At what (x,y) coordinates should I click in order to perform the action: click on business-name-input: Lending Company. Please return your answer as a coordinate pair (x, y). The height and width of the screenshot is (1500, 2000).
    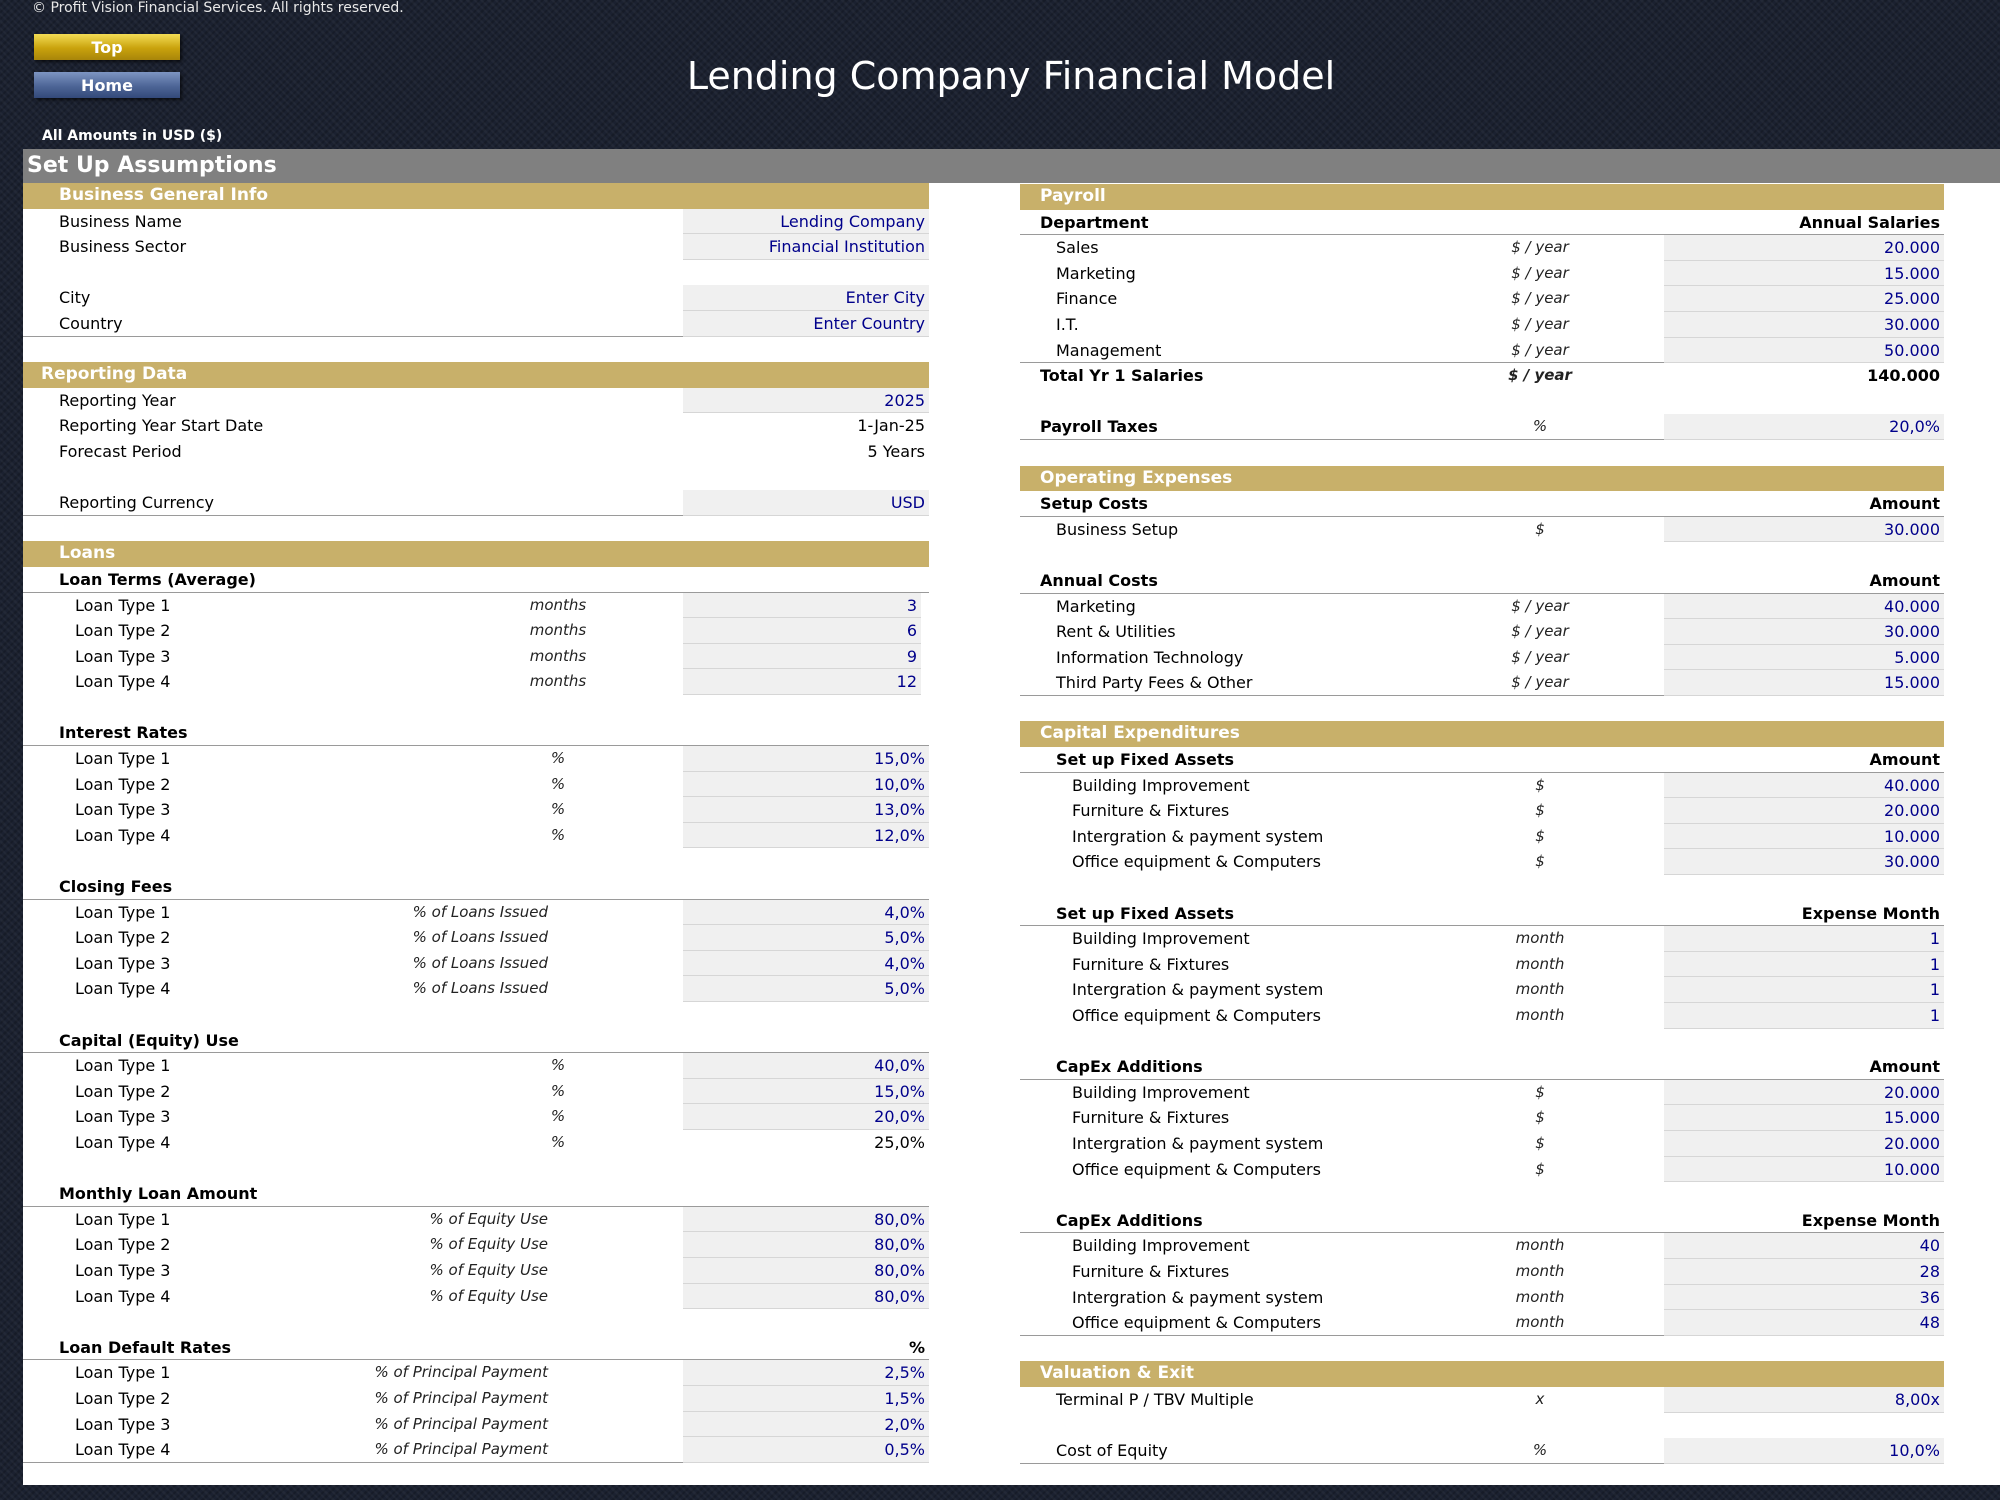
    Looking at the image, I should click on (806, 221).